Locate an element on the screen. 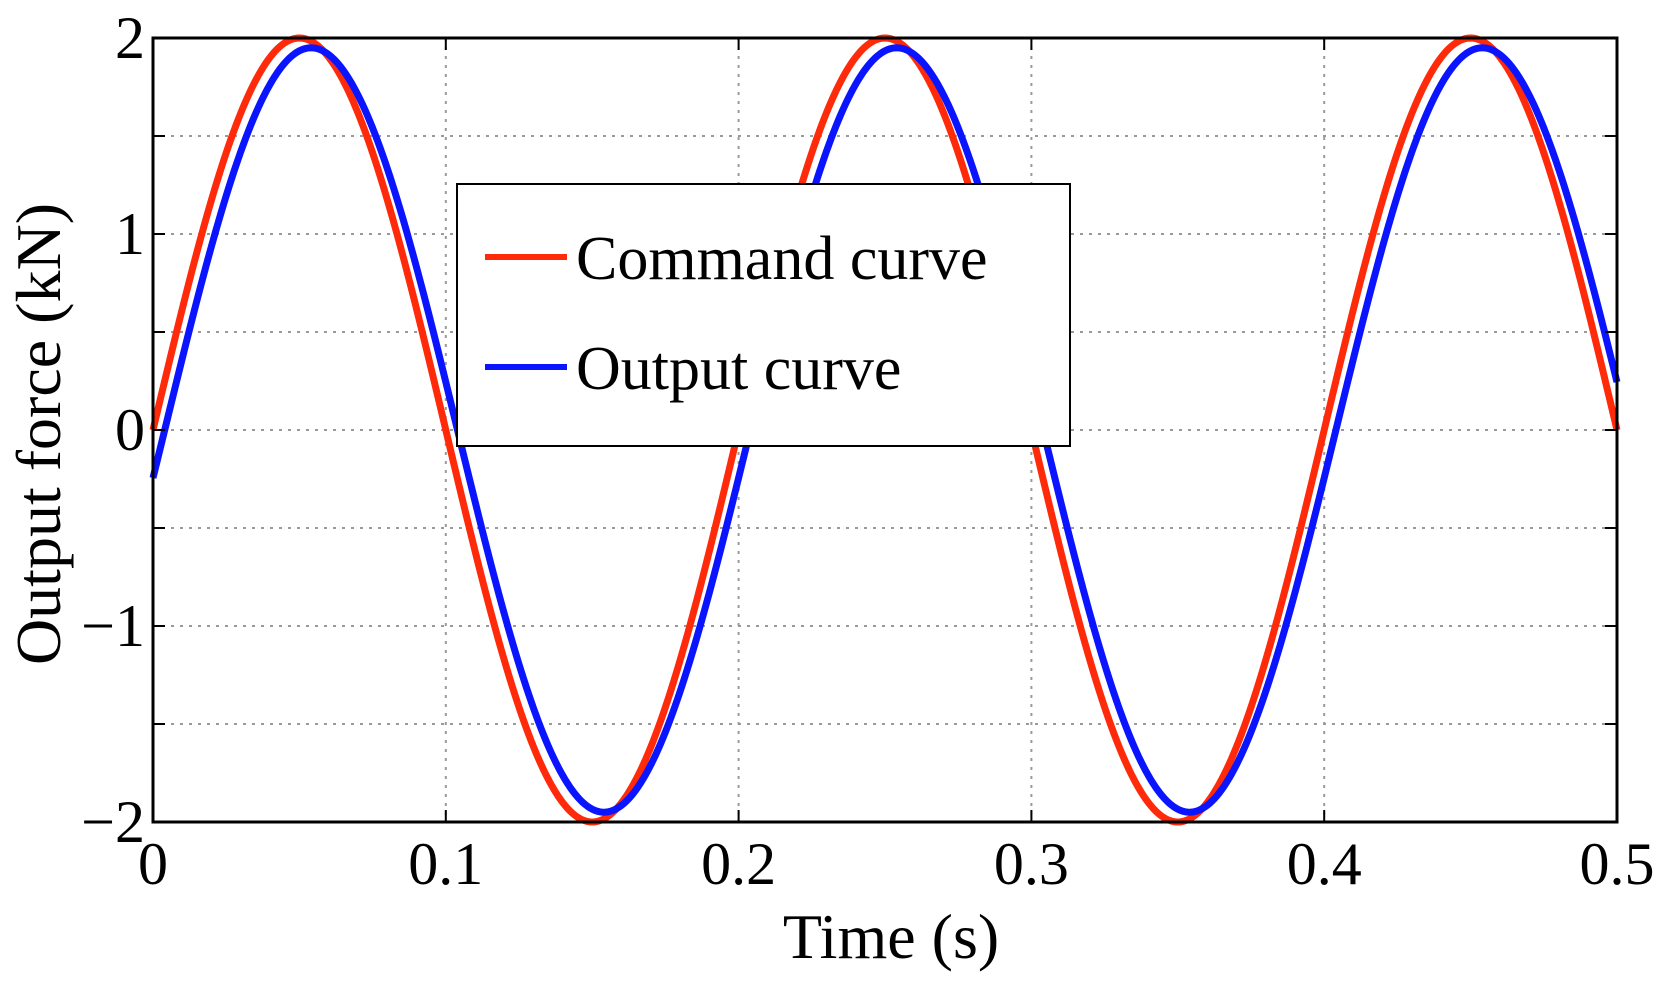 This screenshot has width=1668, height=991. legend-label-output: Output curve is located at coordinates (738, 369).